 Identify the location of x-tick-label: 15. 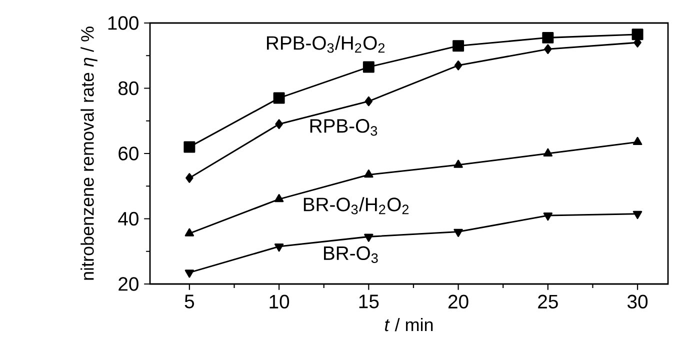
(369, 301).